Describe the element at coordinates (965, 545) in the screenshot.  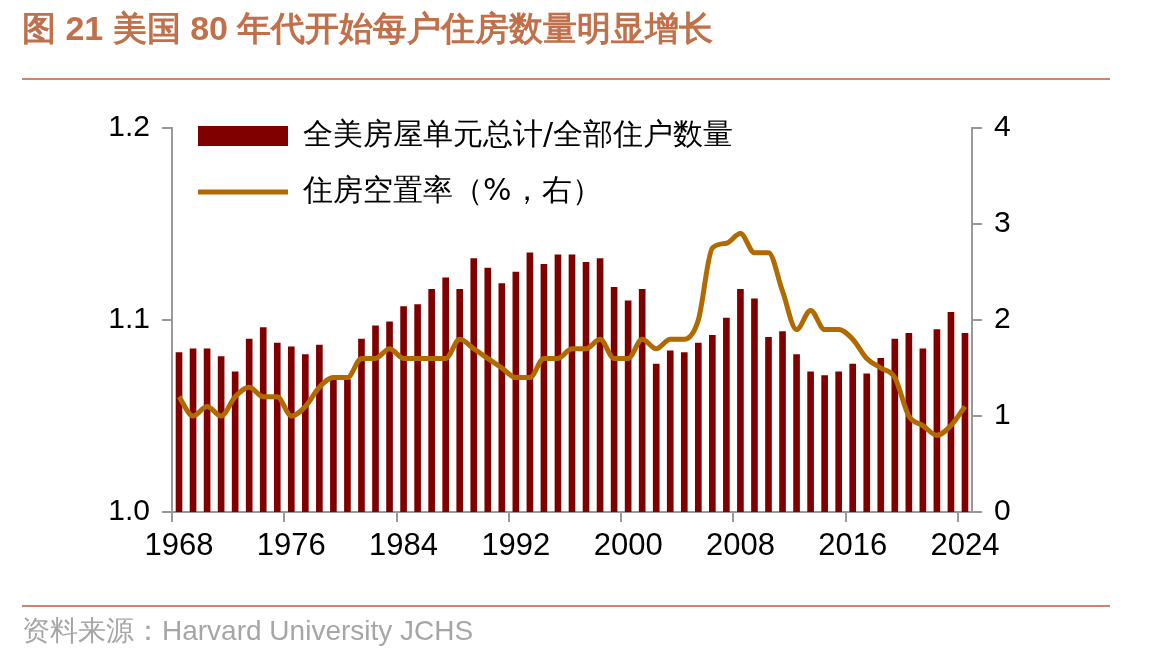
I see `x-tick-label: 2024` at that location.